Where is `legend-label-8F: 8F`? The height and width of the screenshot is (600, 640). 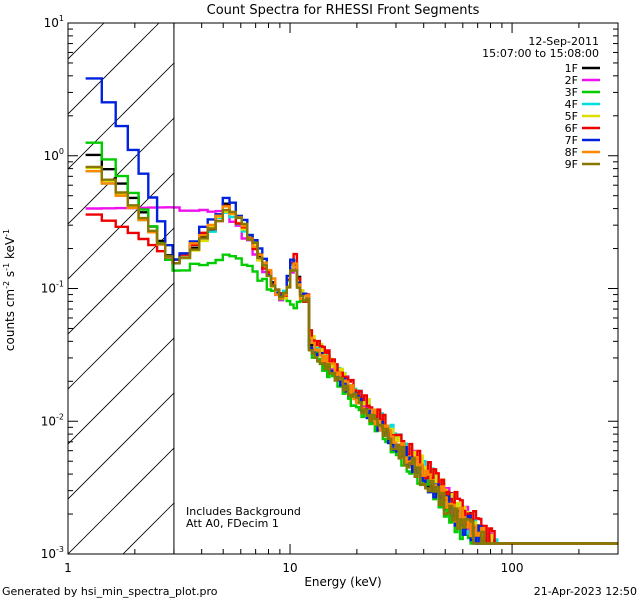
legend-label-8F: 8F is located at coordinates (571, 152).